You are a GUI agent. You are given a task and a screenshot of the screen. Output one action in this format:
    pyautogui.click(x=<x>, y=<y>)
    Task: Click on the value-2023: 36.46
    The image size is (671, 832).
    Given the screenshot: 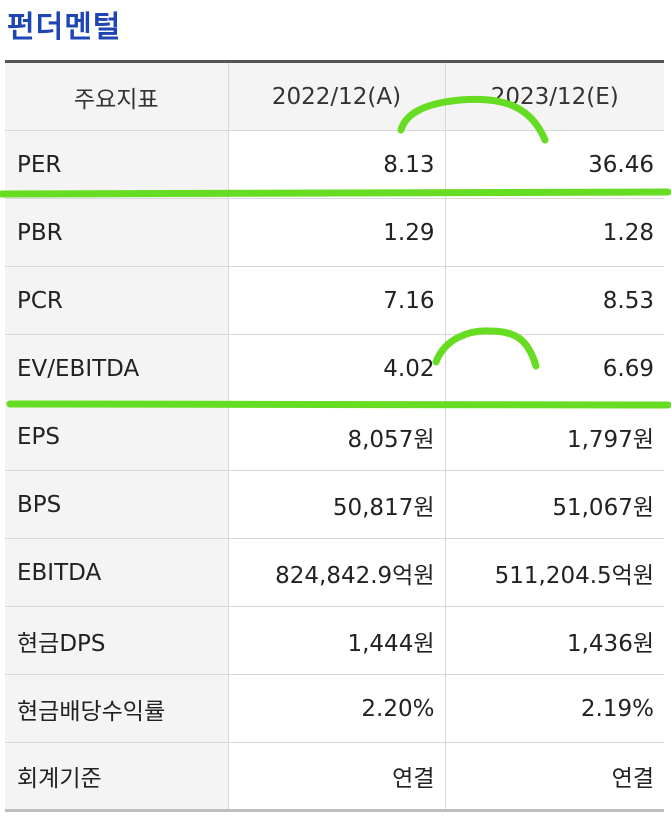 What is the action you would take?
    pyautogui.click(x=554, y=164)
    